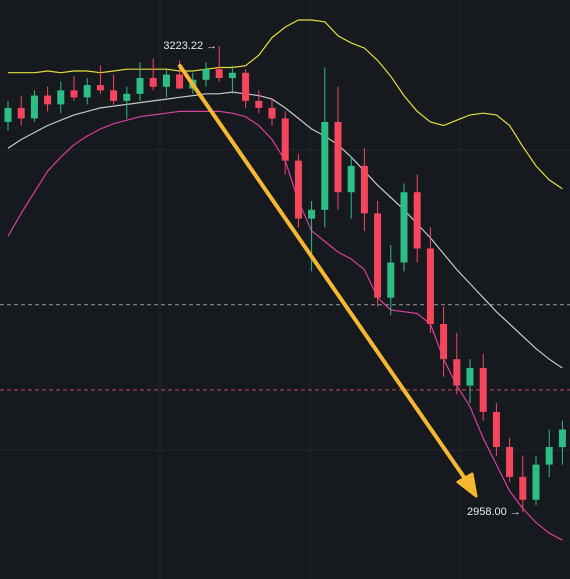 This screenshot has height=579, width=570. I want to click on high-label: 3223.22 →, so click(190, 46).